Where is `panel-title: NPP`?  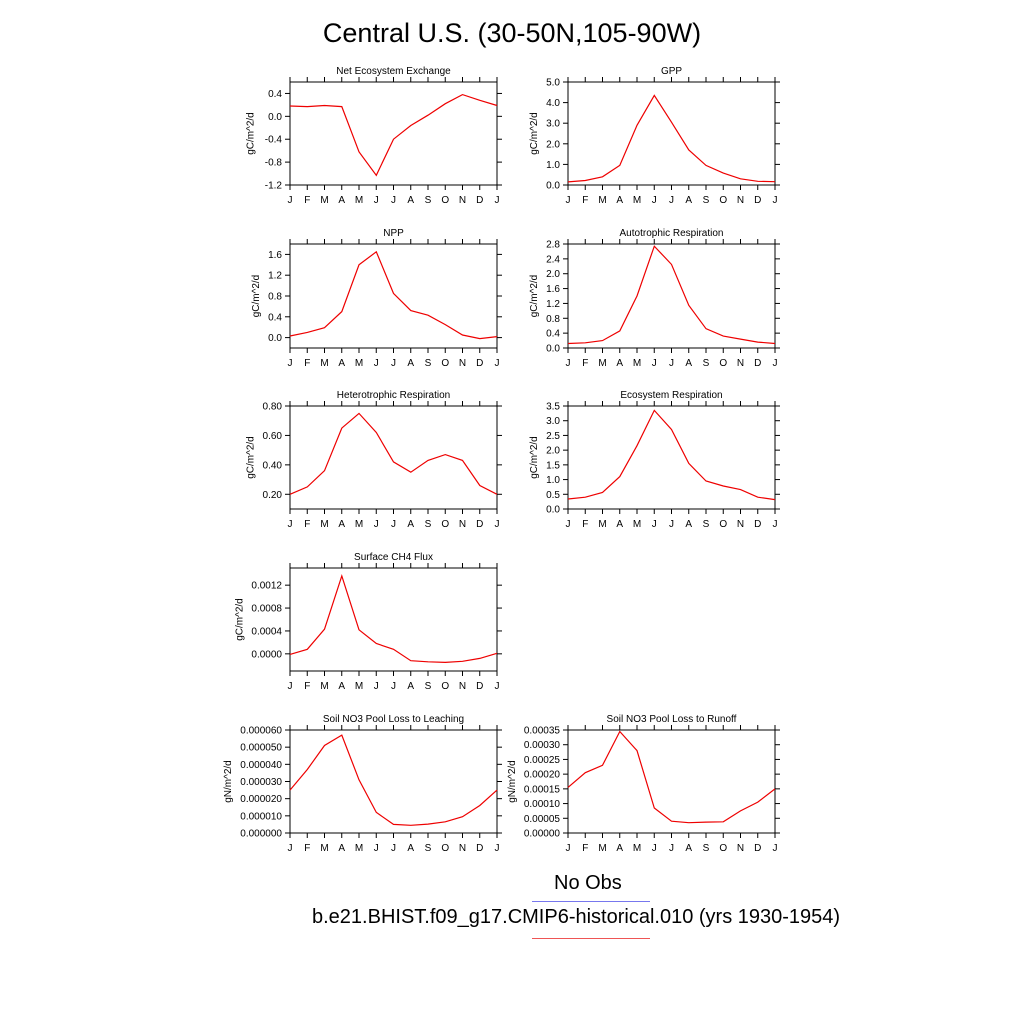
panel-title: NPP is located at coordinates (393, 233).